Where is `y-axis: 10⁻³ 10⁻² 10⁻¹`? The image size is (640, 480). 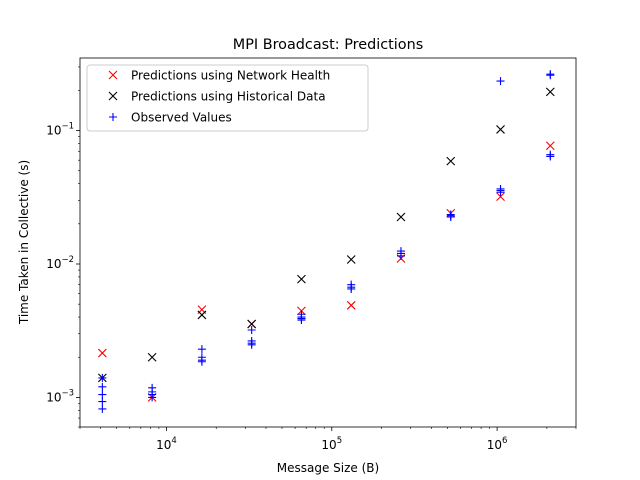
y-axis: 10⁻³ 10⁻² 10⁻¹ is located at coordinates (63, 247).